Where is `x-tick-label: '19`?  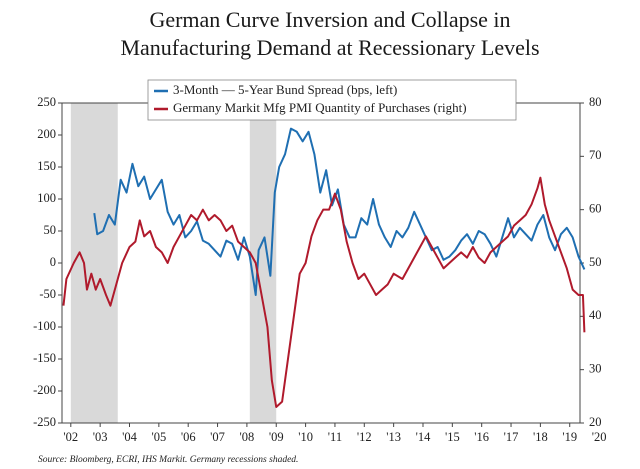 x-tick-label: '19 is located at coordinates (569, 437).